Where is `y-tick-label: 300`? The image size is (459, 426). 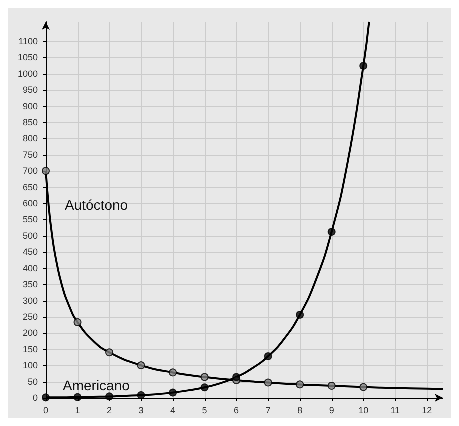 y-tick-label: 300 is located at coordinates (30, 301).